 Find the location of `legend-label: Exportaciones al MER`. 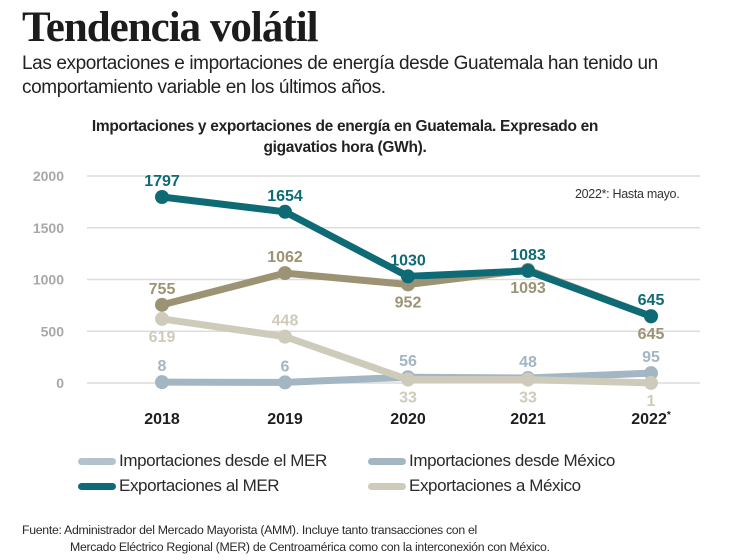

legend-label: Exportaciones al MER is located at coordinates (199, 485).